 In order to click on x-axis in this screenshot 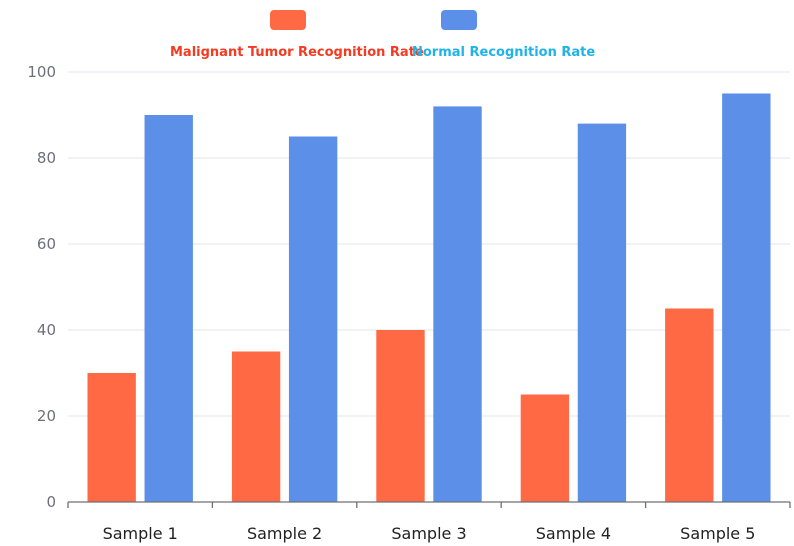, I will do `click(429, 504)`.